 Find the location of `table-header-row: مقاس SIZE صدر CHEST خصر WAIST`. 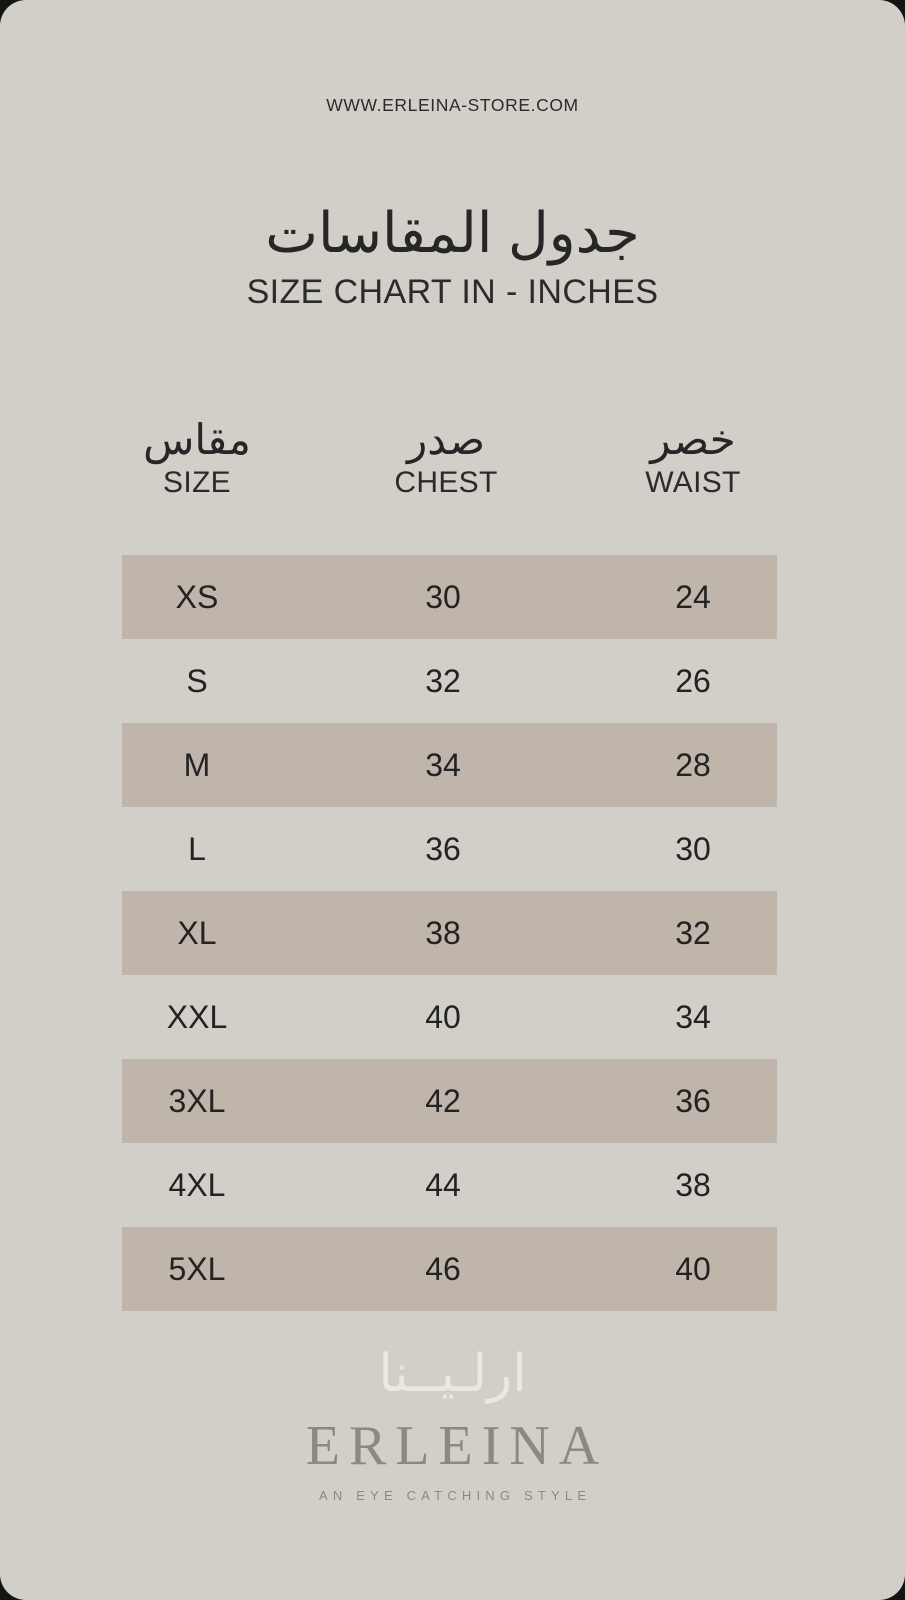

table-header-row: مقاس SIZE صدر CHEST خصر WAIST is located at coordinates (452, 485).